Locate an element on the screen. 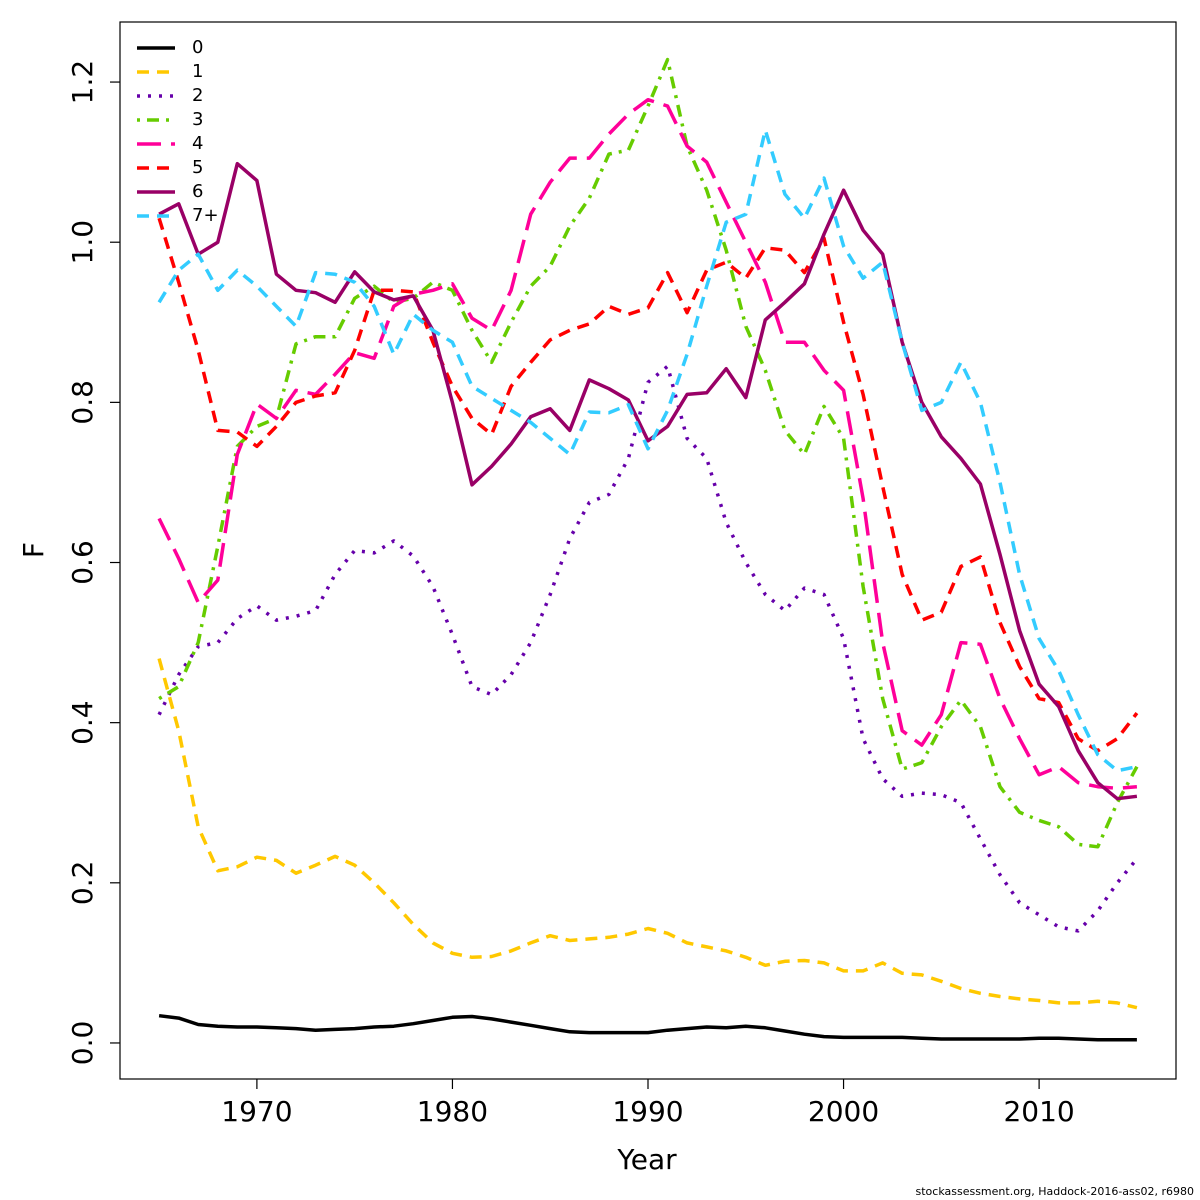 This screenshot has height=1200, width=1200. x-tick-label: 2010 is located at coordinates (1038, 1111).